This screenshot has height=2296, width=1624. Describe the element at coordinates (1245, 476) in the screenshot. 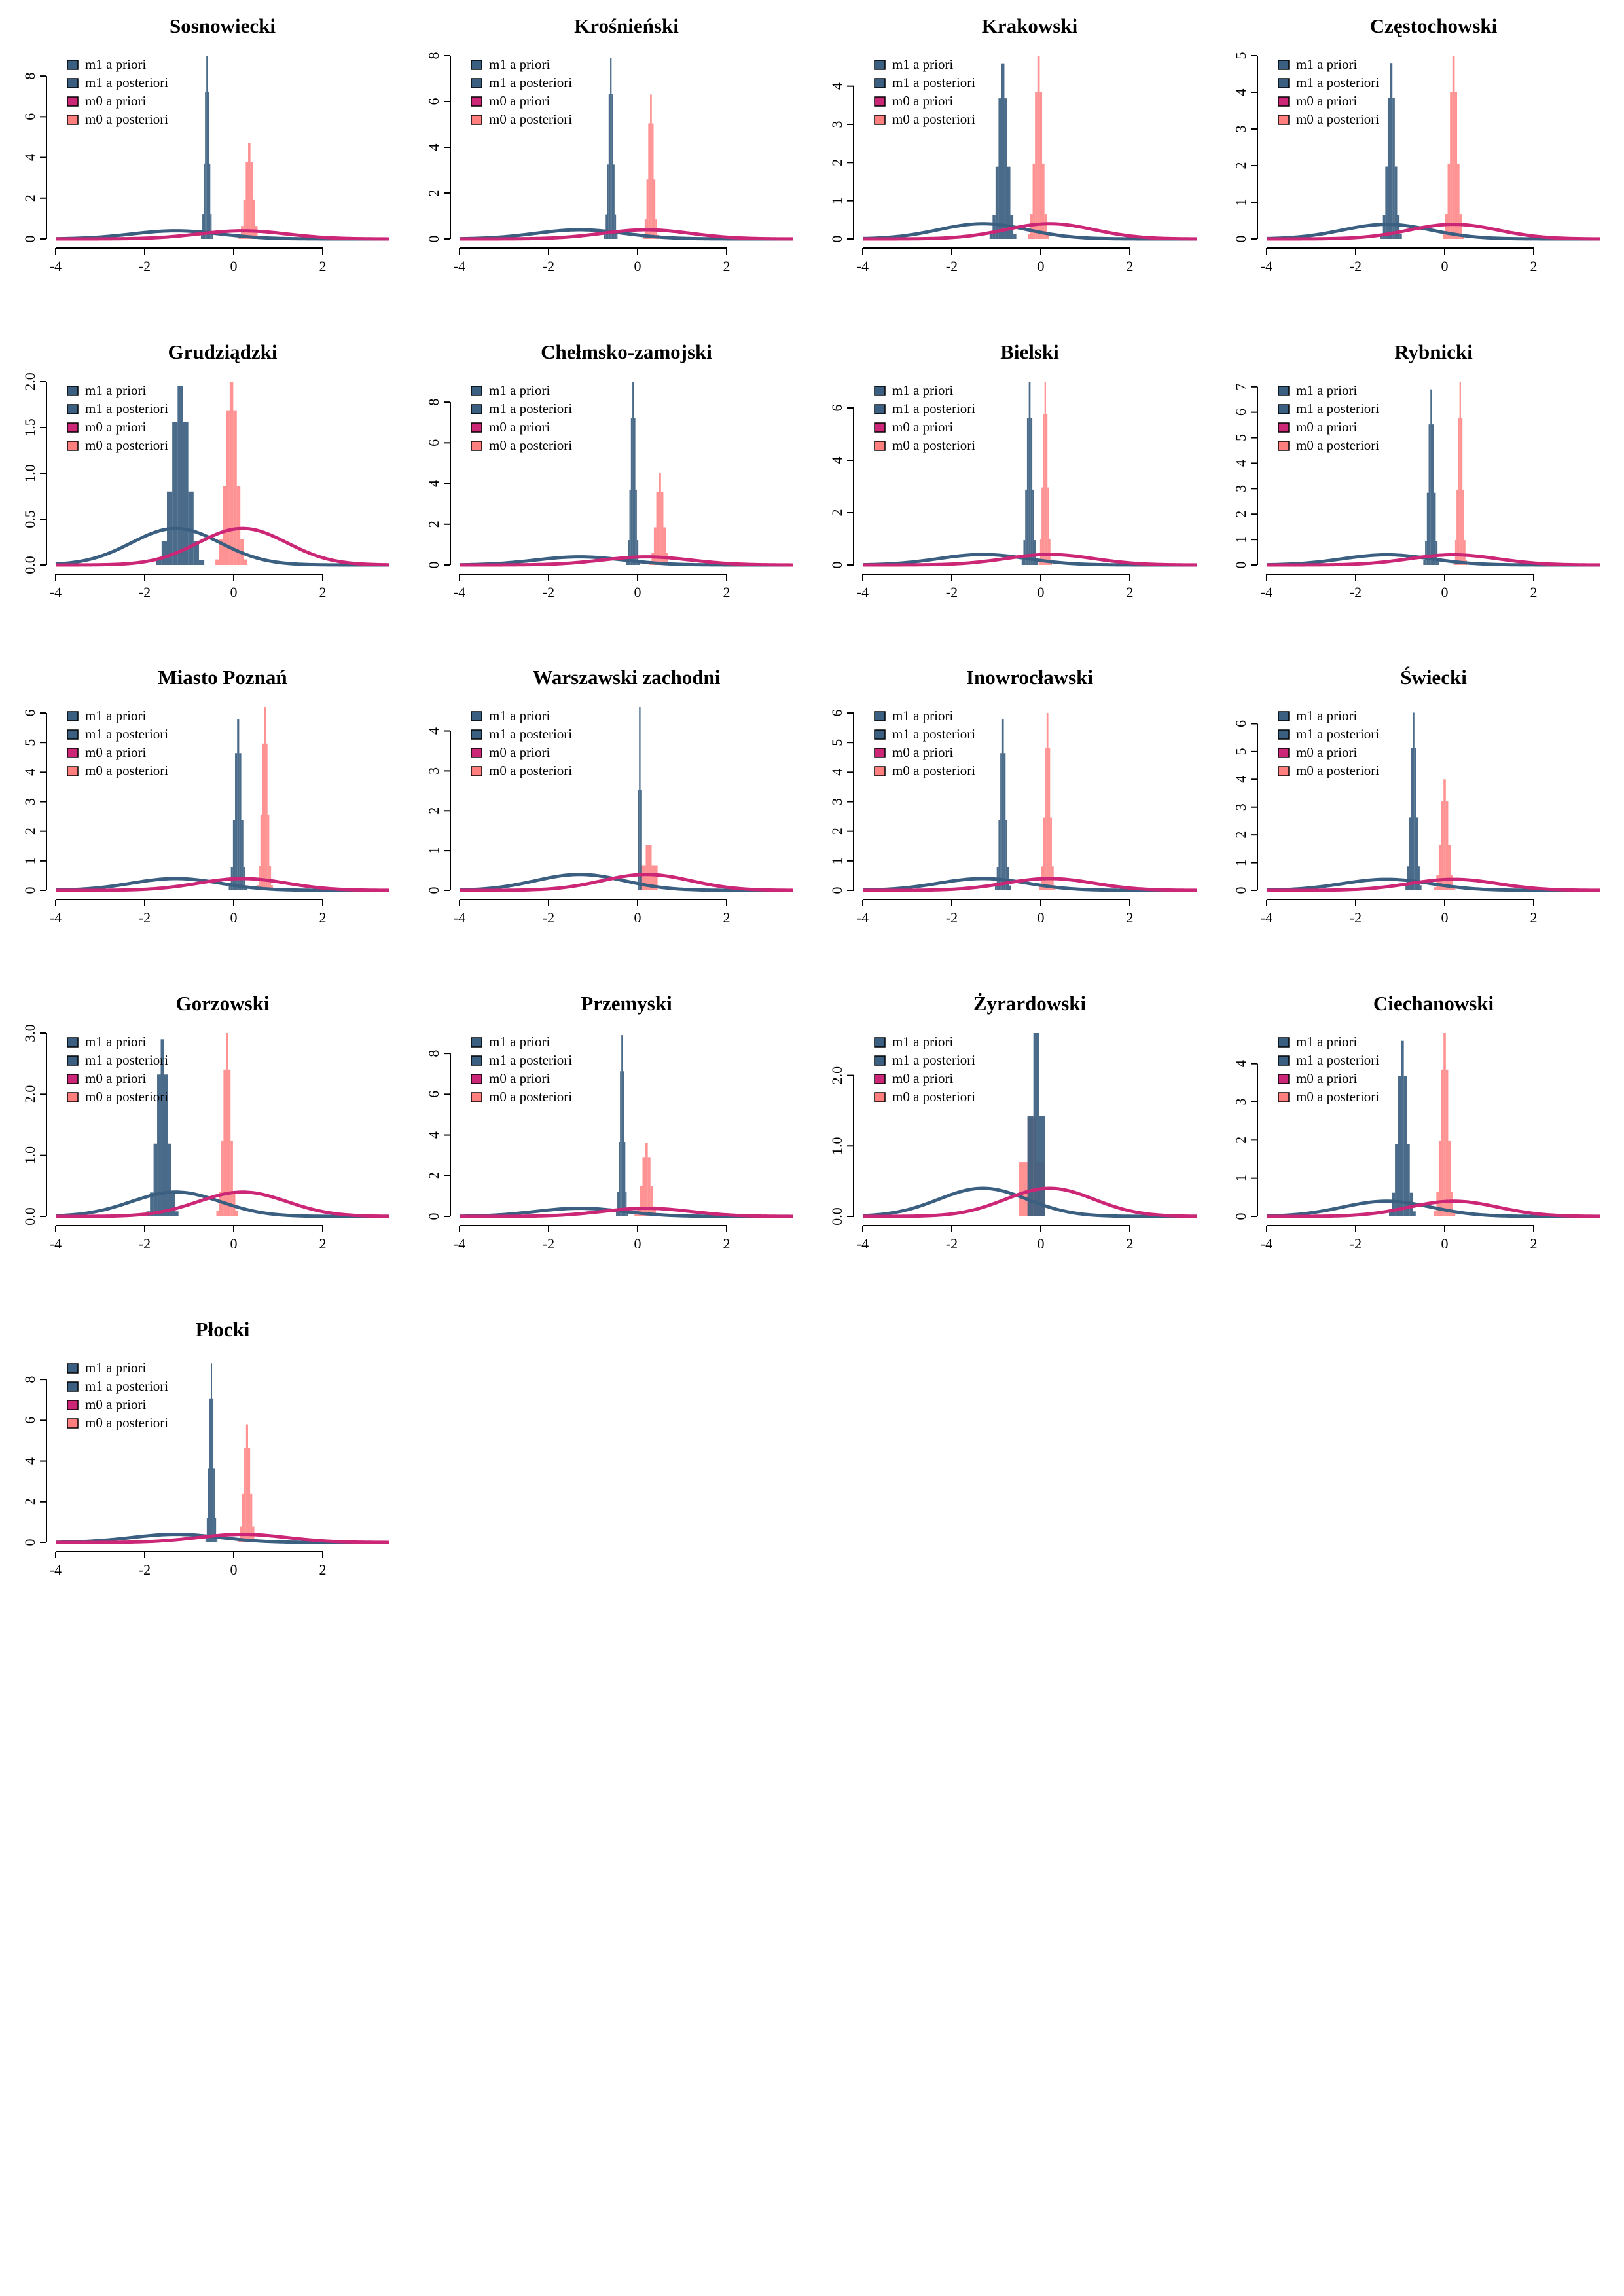

I see `y-axis: 0 1 2 3 4 5 6 7` at that location.